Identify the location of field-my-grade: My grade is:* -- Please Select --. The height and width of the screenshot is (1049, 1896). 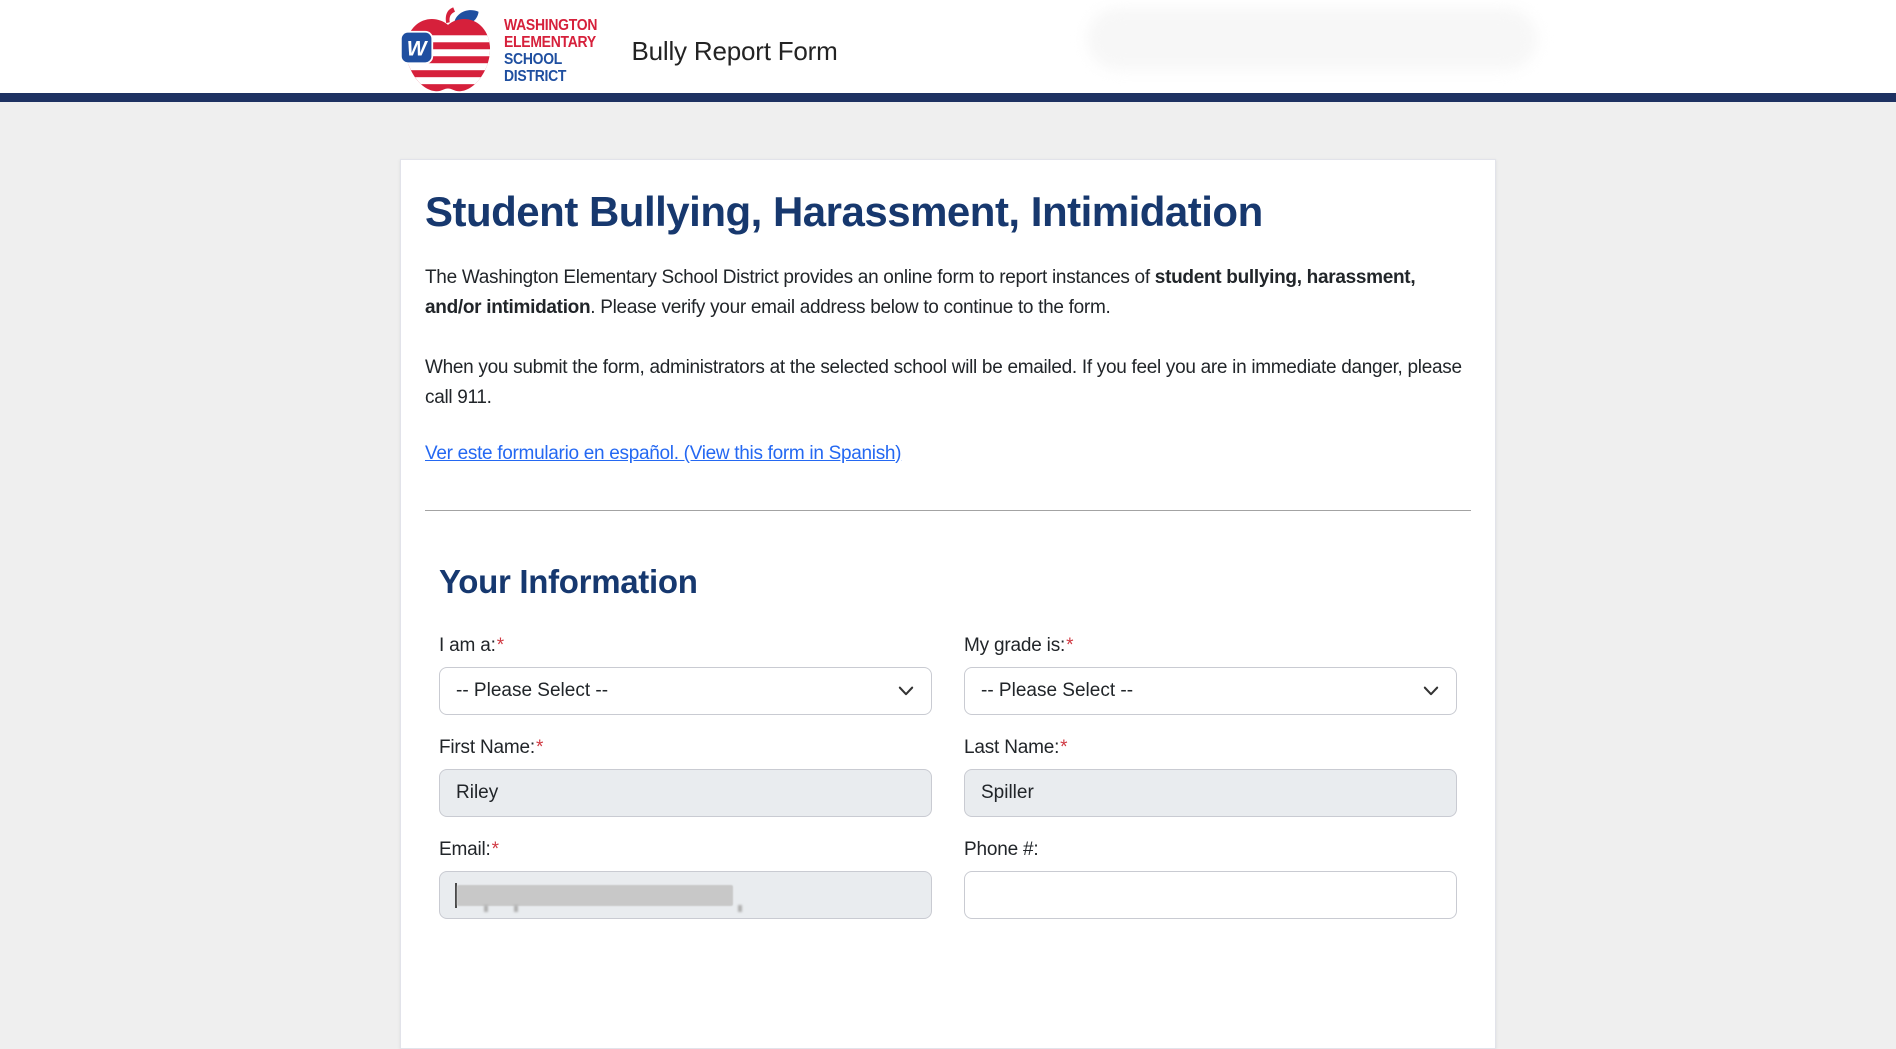
(1210, 675).